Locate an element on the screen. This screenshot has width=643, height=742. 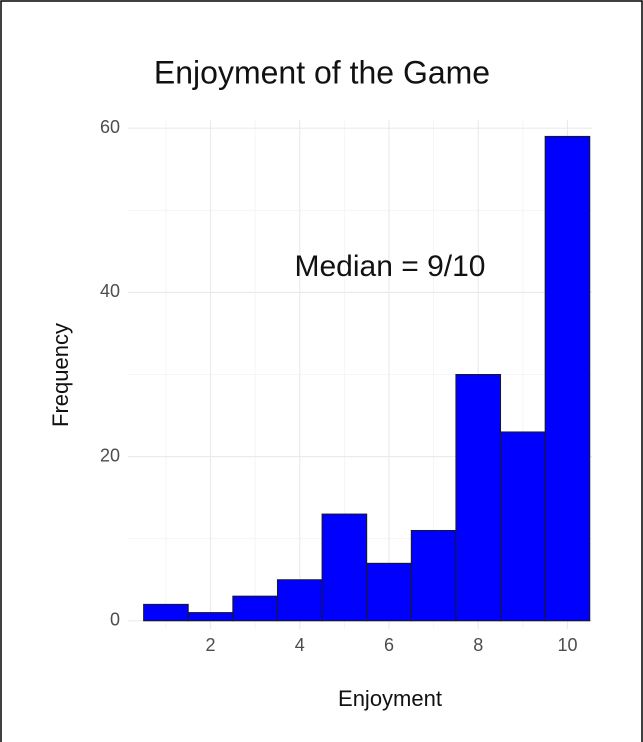
annotation: Median = 9/10 is located at coordinates (390, 266).